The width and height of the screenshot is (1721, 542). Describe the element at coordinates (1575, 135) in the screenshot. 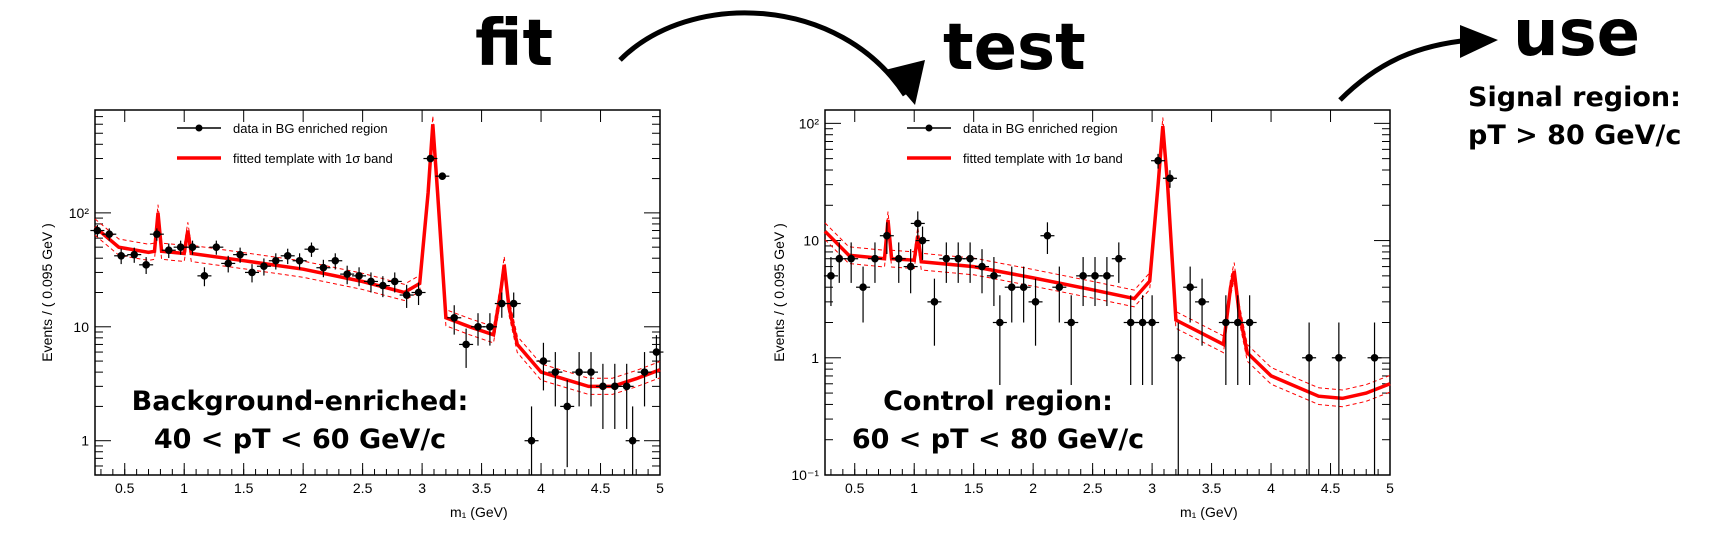

I see `signal-region-cut: pT > 80 GeV/c` at that location.